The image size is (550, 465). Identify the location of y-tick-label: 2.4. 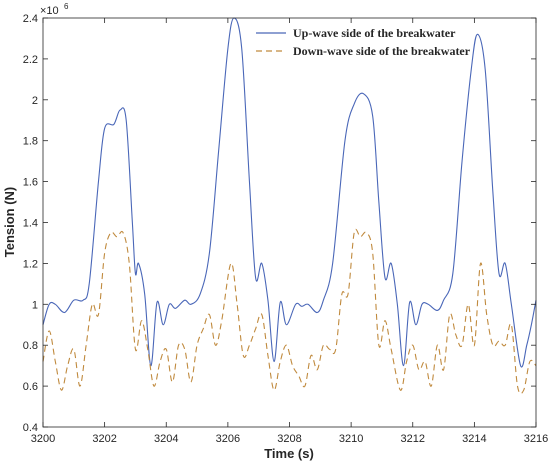
(30, 19).